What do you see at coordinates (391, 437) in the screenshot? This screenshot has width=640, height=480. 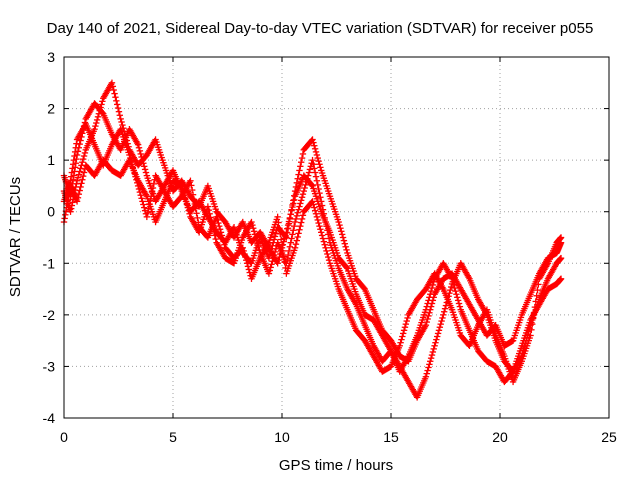 I see `x-tick-label: 15` at bounding box center [391, 437].